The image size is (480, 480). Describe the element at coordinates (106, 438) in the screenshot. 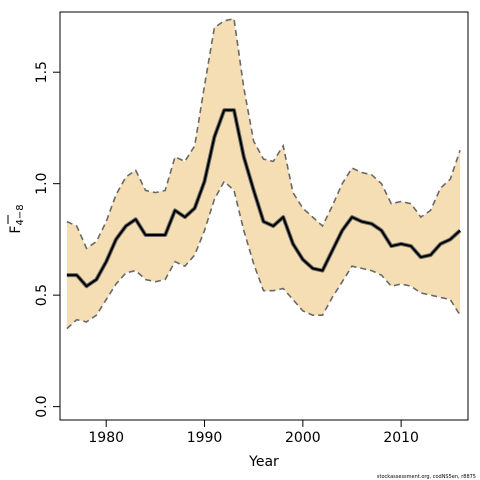

I see `x-tick-label: 1980` at that location.